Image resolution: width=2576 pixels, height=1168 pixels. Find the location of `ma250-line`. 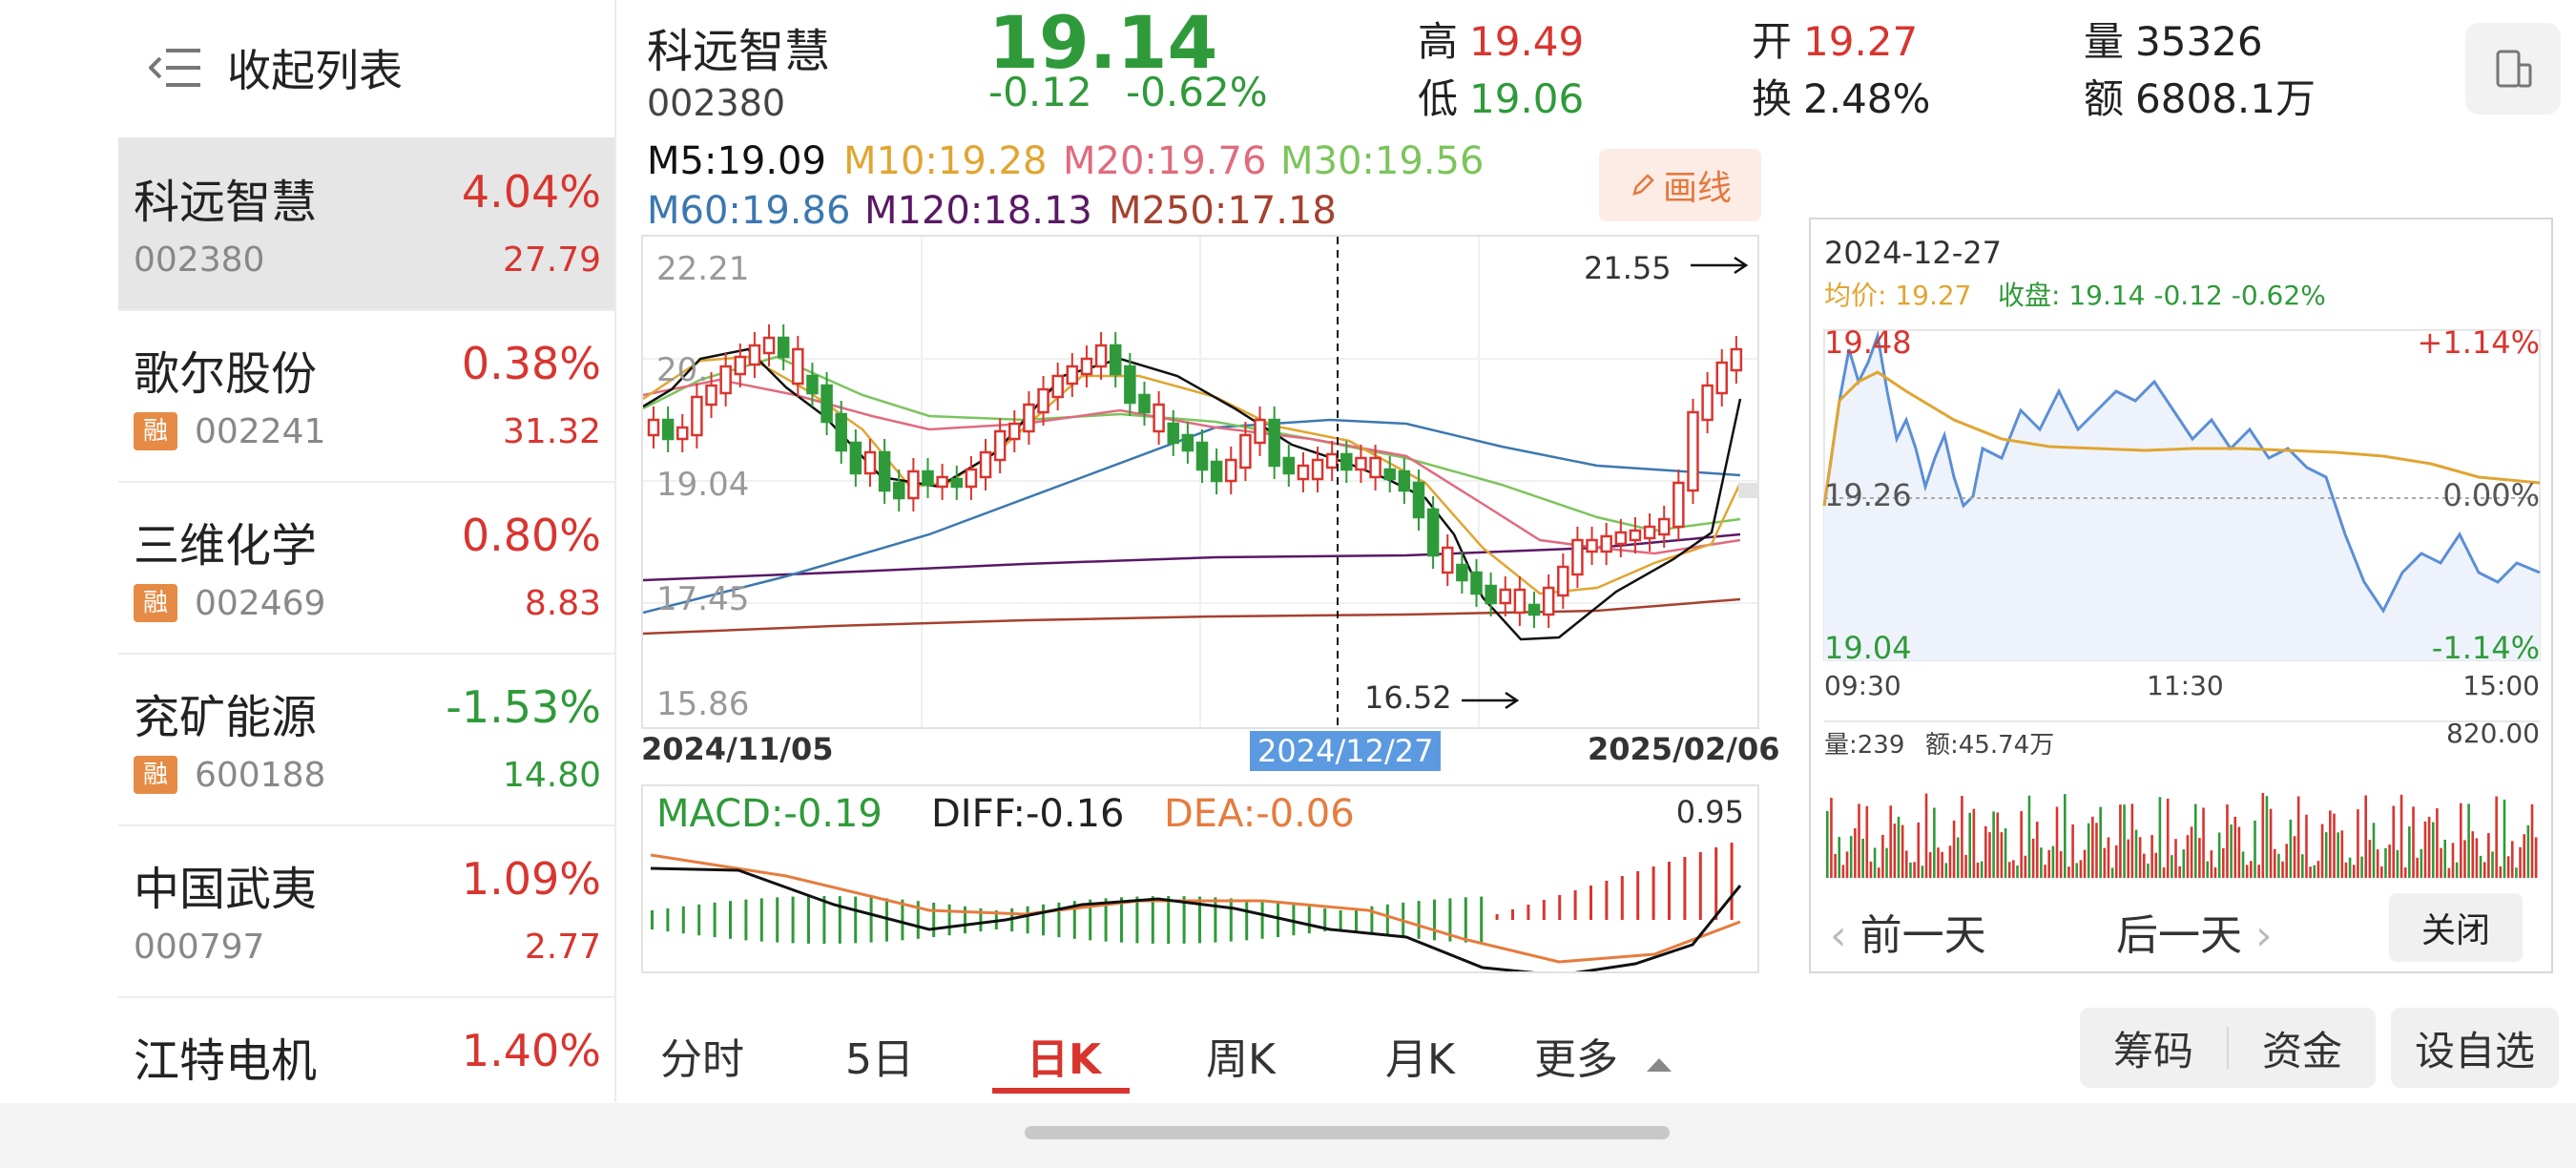

ma250-line is located at coordinates (1192, 616).